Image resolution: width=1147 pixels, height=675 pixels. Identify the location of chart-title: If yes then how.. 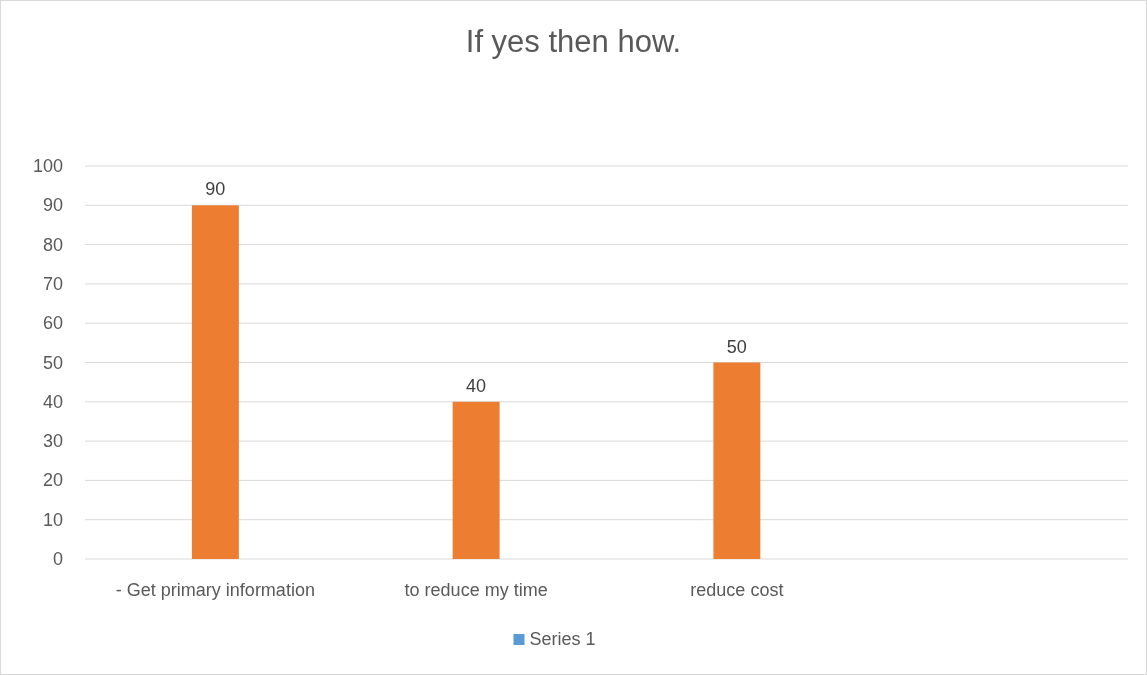
(573, 41).